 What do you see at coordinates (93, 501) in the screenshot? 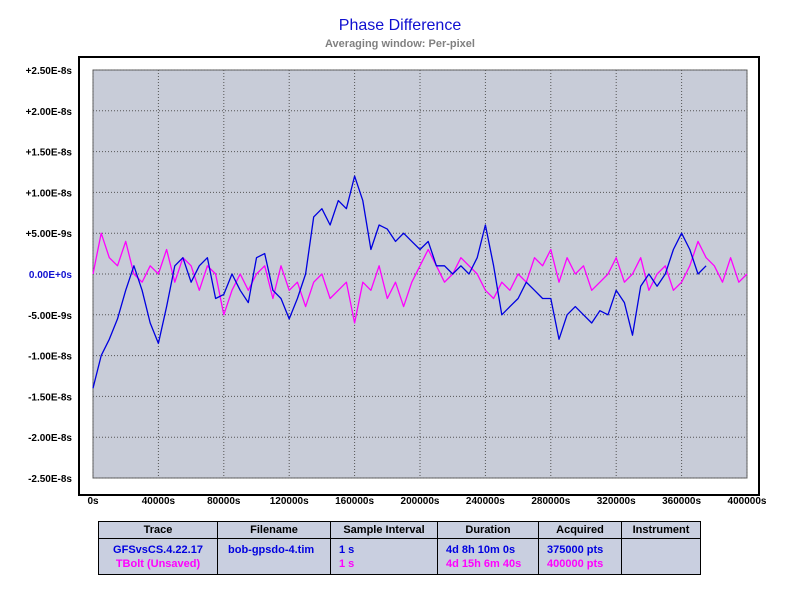
I see `x-tick-label: 0s` at bounding box center [93, 501].